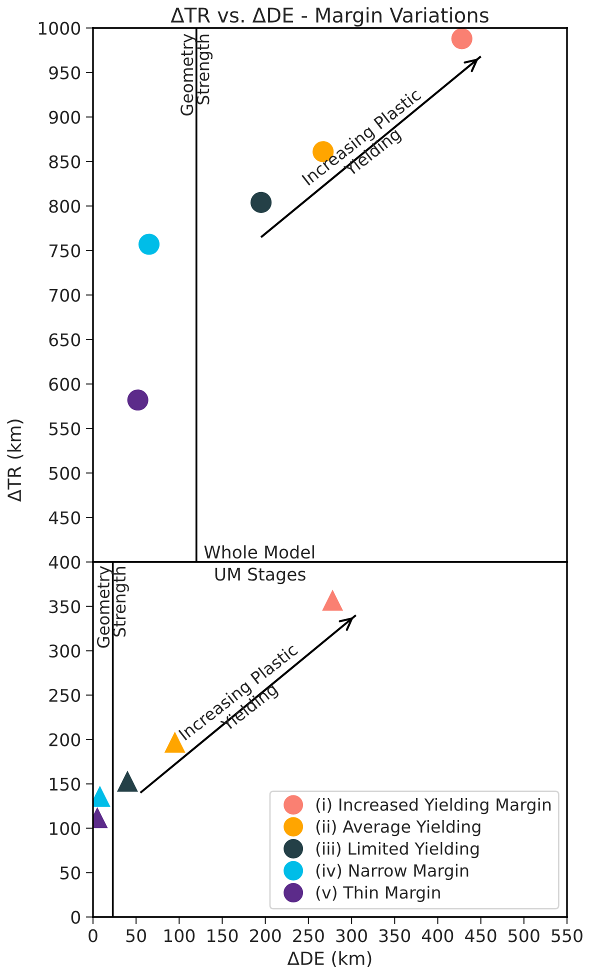 The image size is (598, 967). I want to click on legend-label: (v) Thin Margin, so click(378, 894).